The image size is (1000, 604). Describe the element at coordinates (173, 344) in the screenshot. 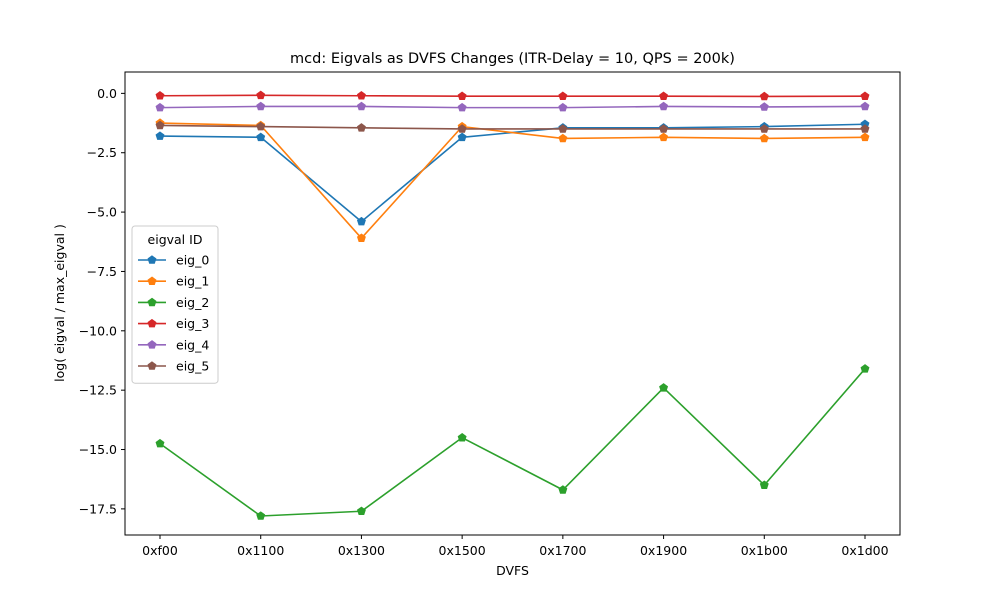

I see `legend-entry: eig_4` at that location.